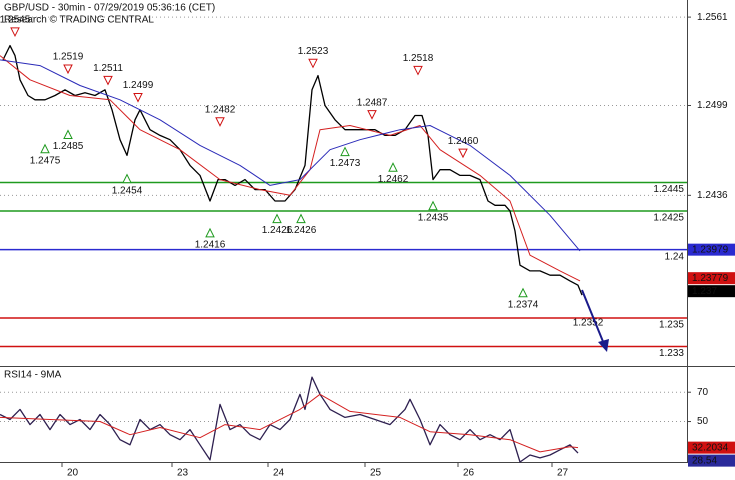 This screenshot has height=480, width=735. Describe the element at coordinates (45, 160) in the screenshot. I see `low-label: 1.2475` at that location.